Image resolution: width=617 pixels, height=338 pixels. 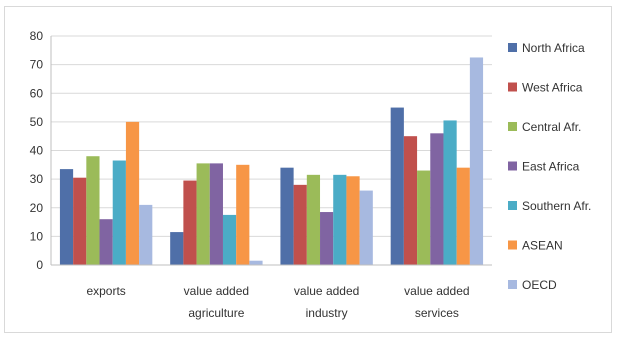 I want to click on y-tick-label: 70, so click(x=37, y=65).